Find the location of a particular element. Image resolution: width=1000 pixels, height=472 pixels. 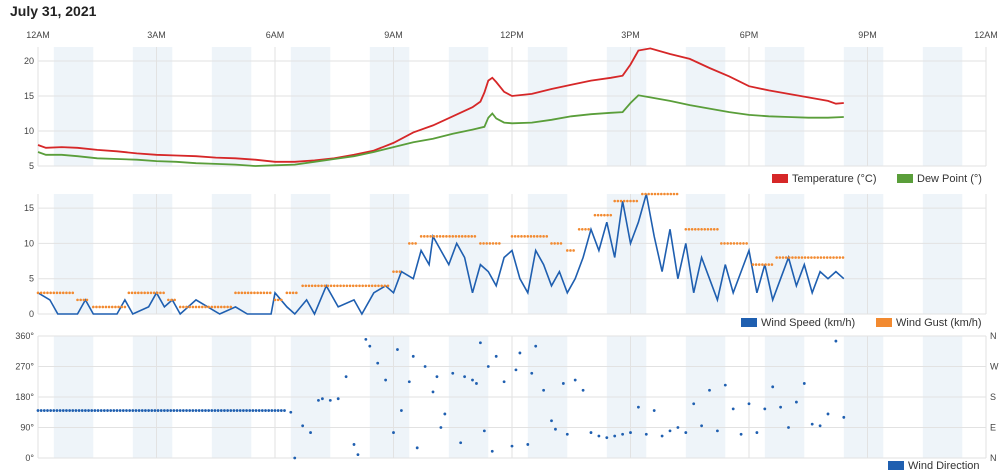

series-line-dew_point is located at coordinates (440, 130).